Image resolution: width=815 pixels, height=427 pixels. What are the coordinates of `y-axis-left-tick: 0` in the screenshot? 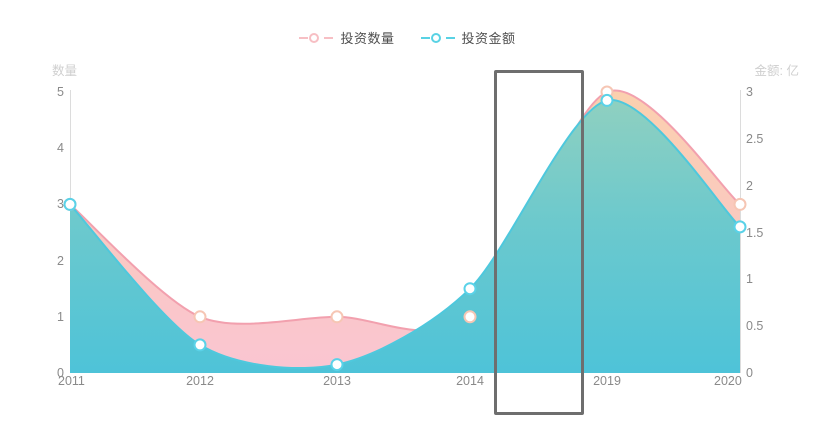 It's located at (60, 373).